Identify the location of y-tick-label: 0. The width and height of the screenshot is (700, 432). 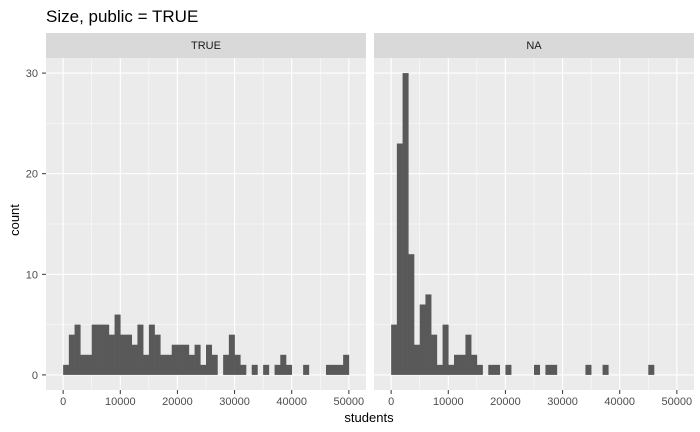
(35, 376).